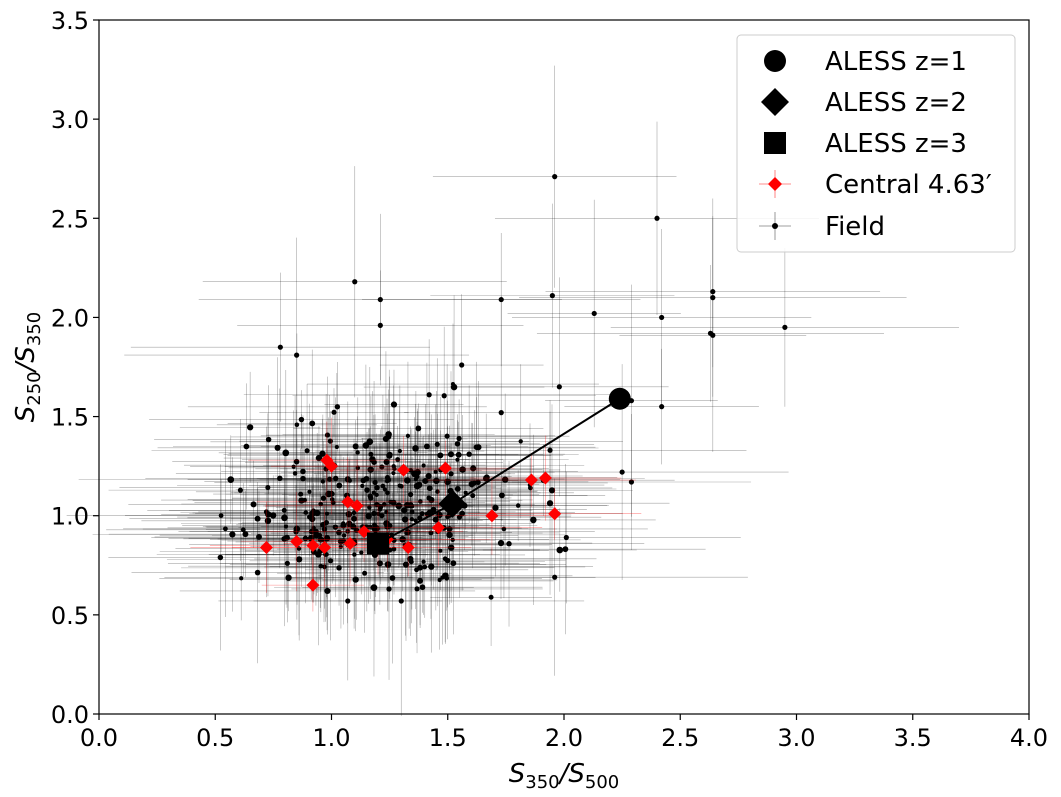  What do you see at coordinates (855, 227) in the screenshot?
I see `legend-label-field: Field` at bounding box center [855, 227].